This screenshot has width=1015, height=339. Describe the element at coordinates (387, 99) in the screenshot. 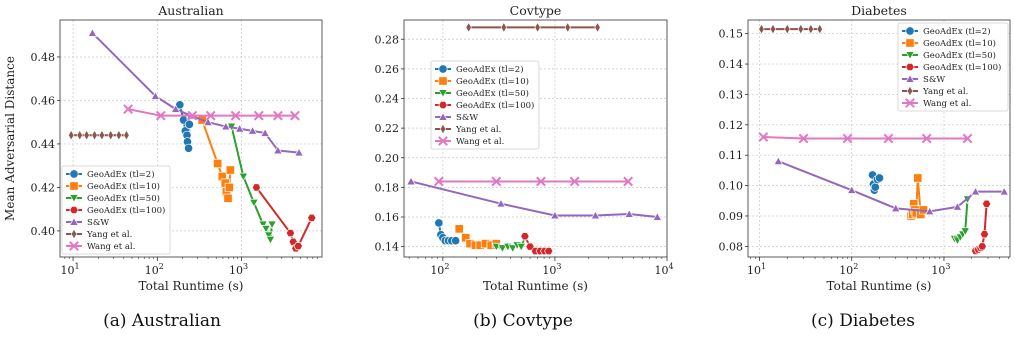

I see `y-tick-label: 0.24` at that location.